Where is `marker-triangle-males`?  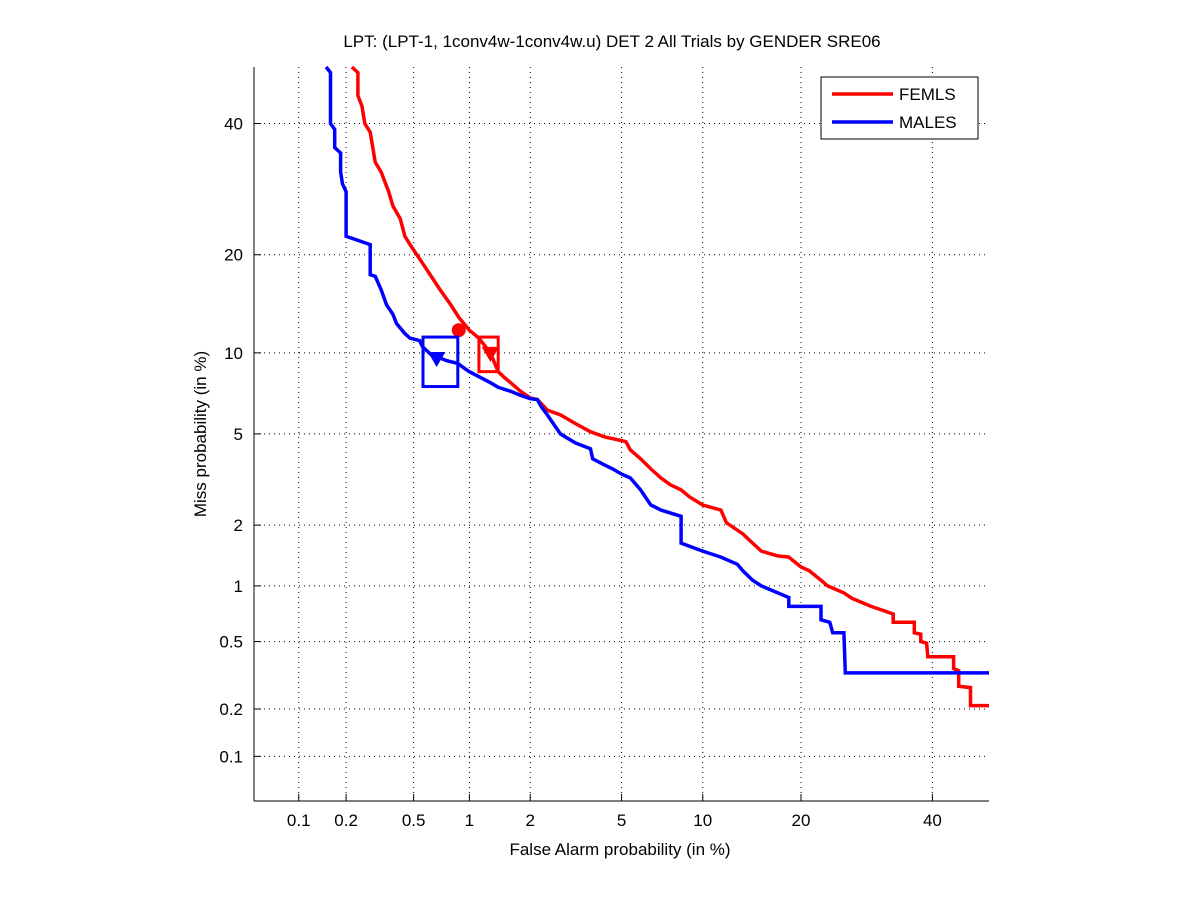 marker-triangle-males is located at coordinates (436, 360).